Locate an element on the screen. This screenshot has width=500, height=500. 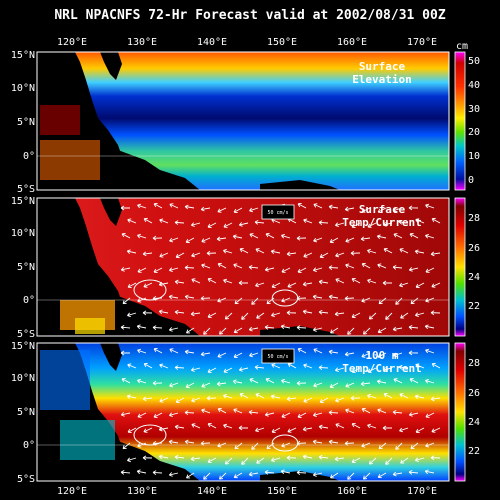
lat-label: 10°N is located at coordinates (23, 378).